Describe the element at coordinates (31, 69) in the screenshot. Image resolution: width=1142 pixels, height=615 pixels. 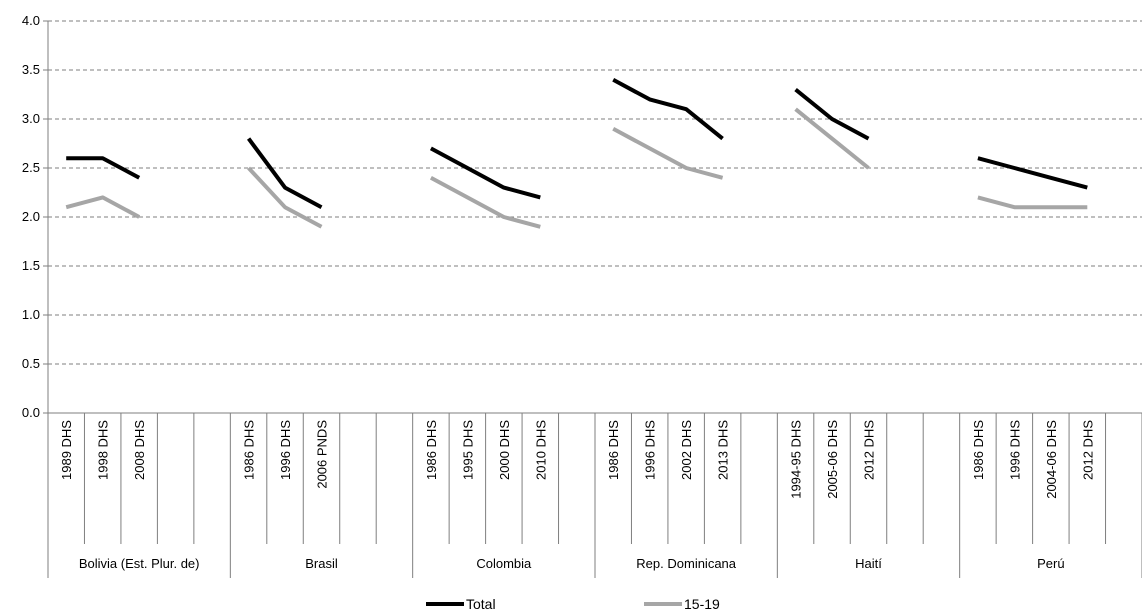
I see `y-tick-label: 3.5` at that location.